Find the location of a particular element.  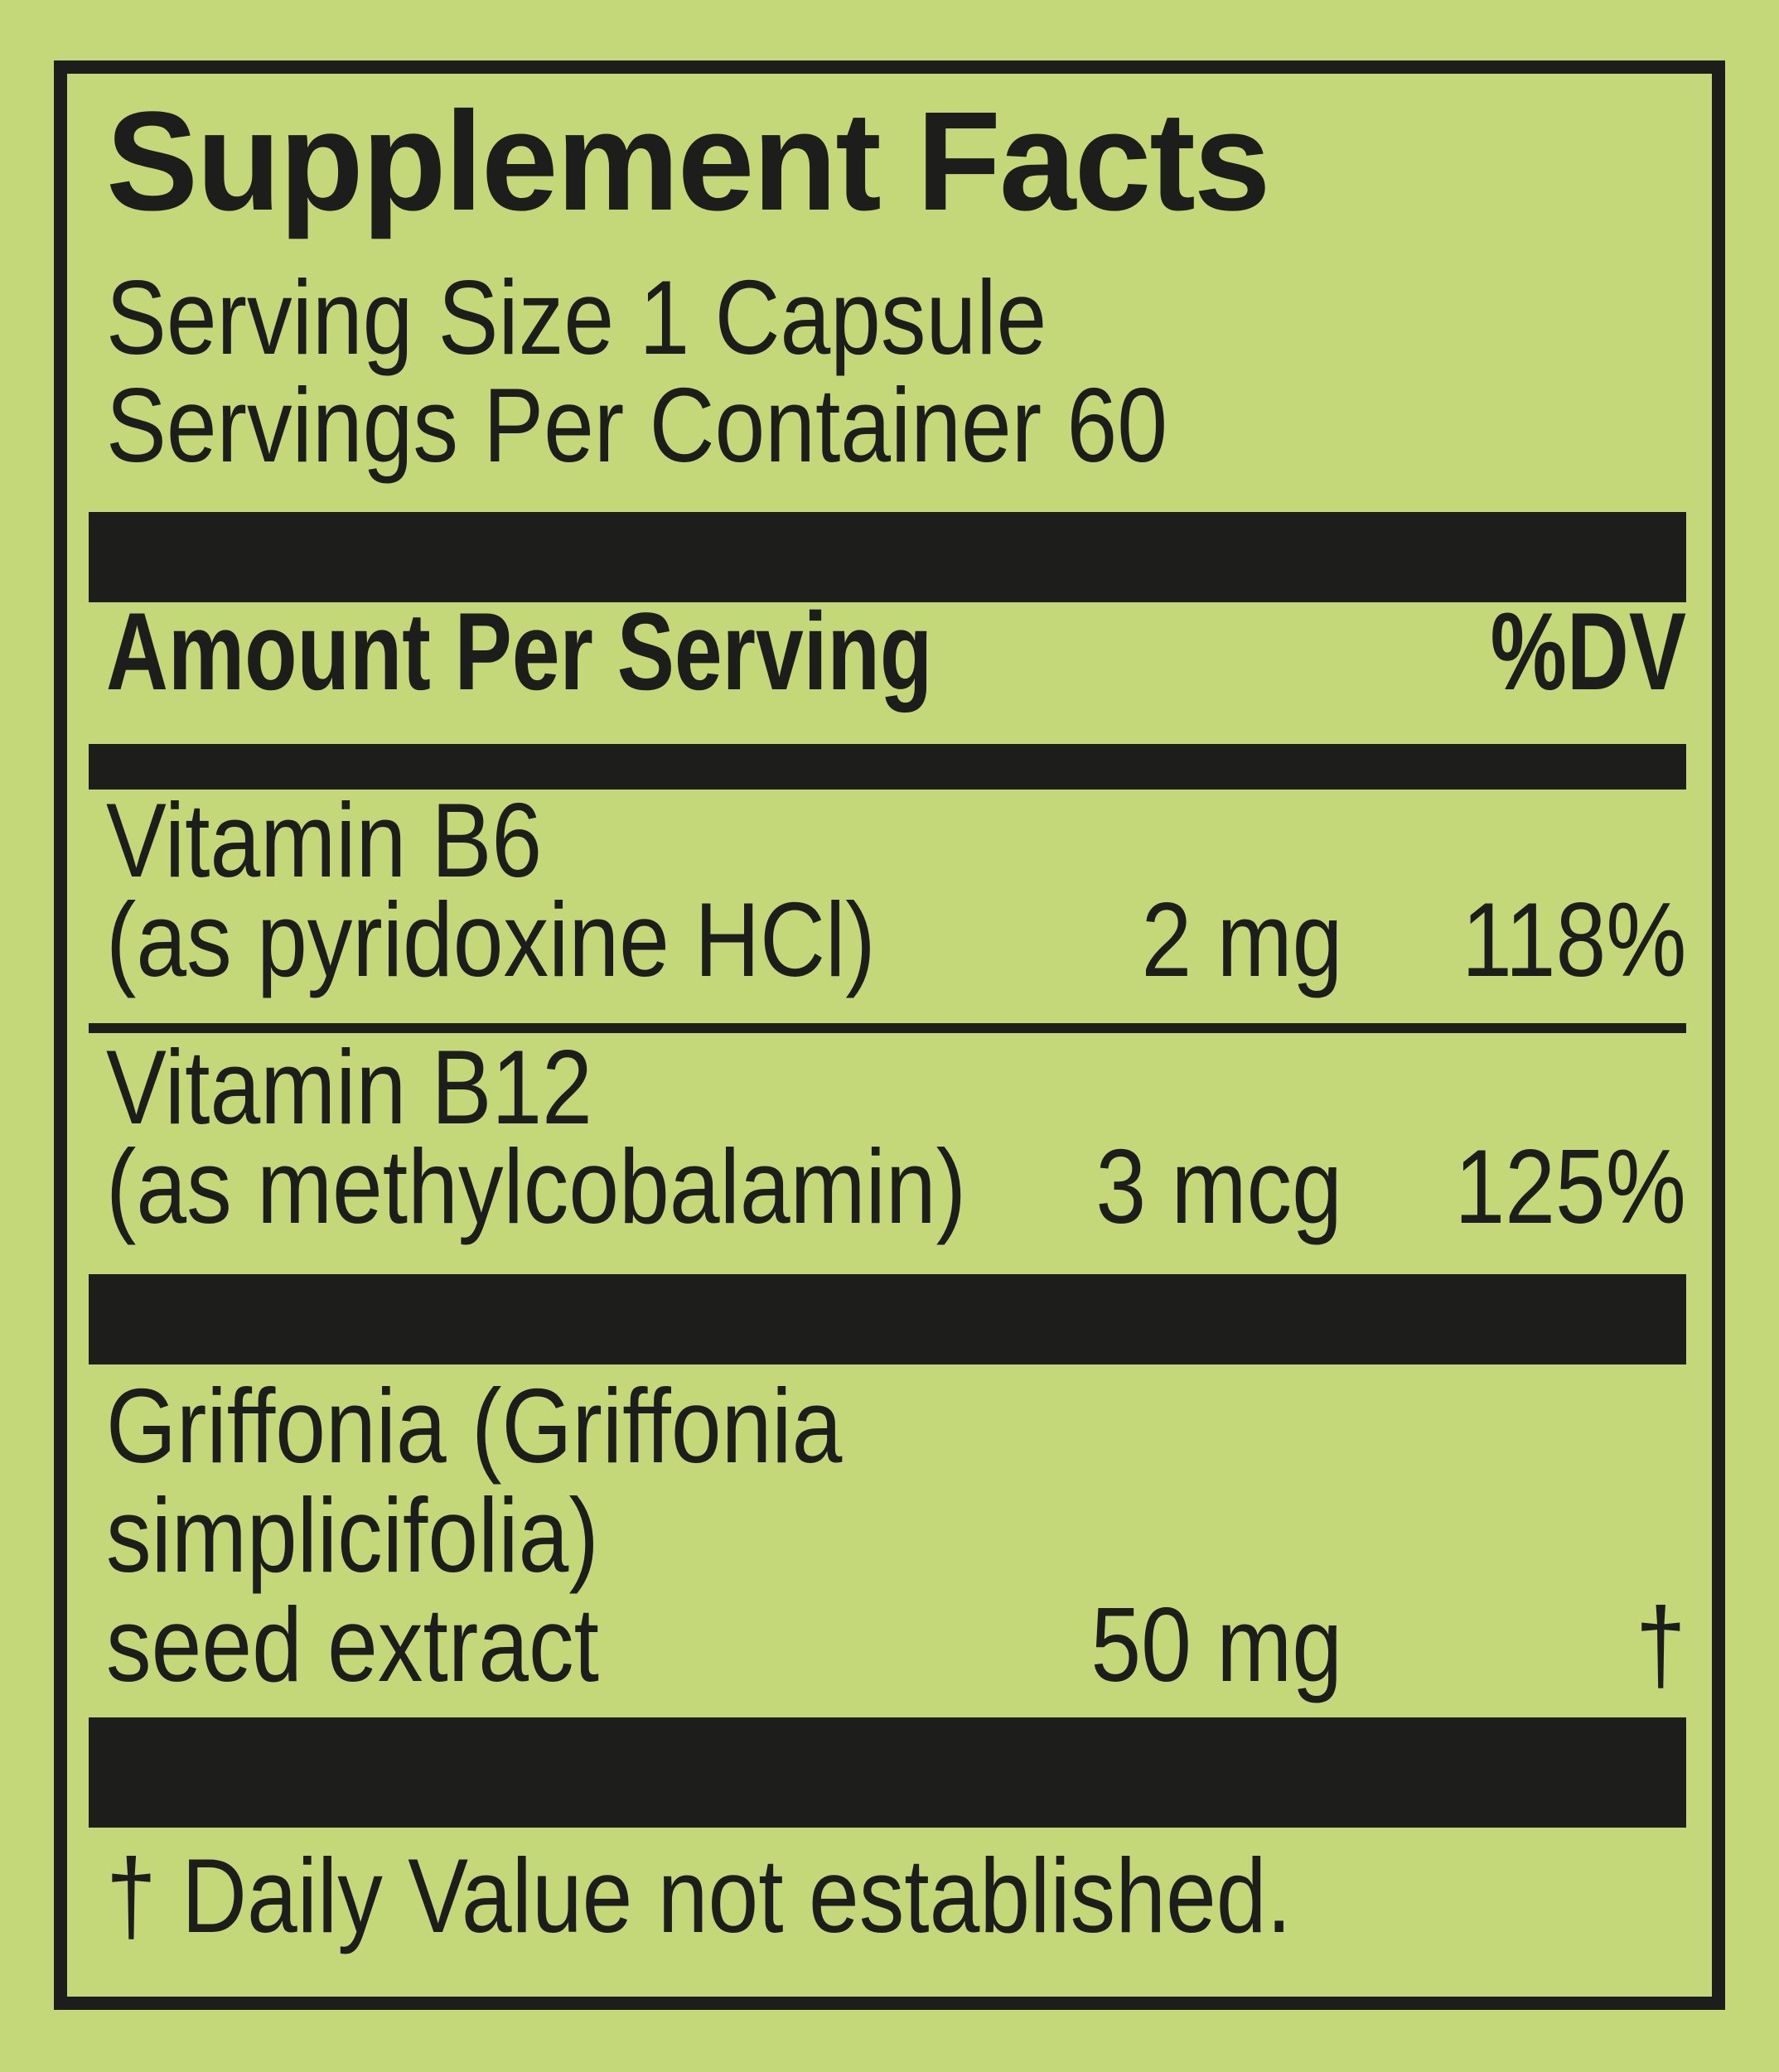

daily-value-footnote: † Daily Value not established. is located at coordinates (699, 1896).